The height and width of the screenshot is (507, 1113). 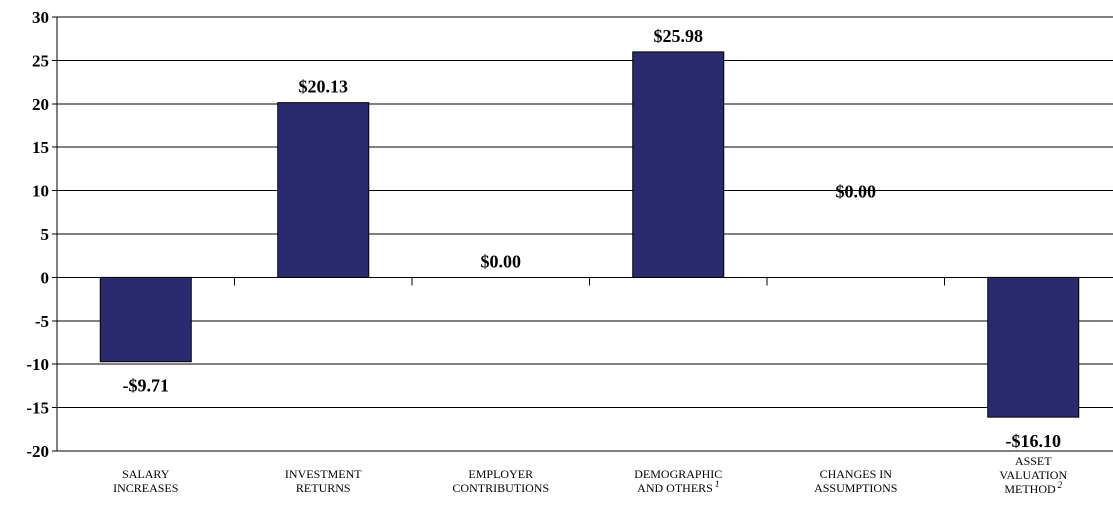 What do you see at coordinates (37, 408) in the screenshot?
I see `y-tick-label: -15` at bounding box center [37, 408].